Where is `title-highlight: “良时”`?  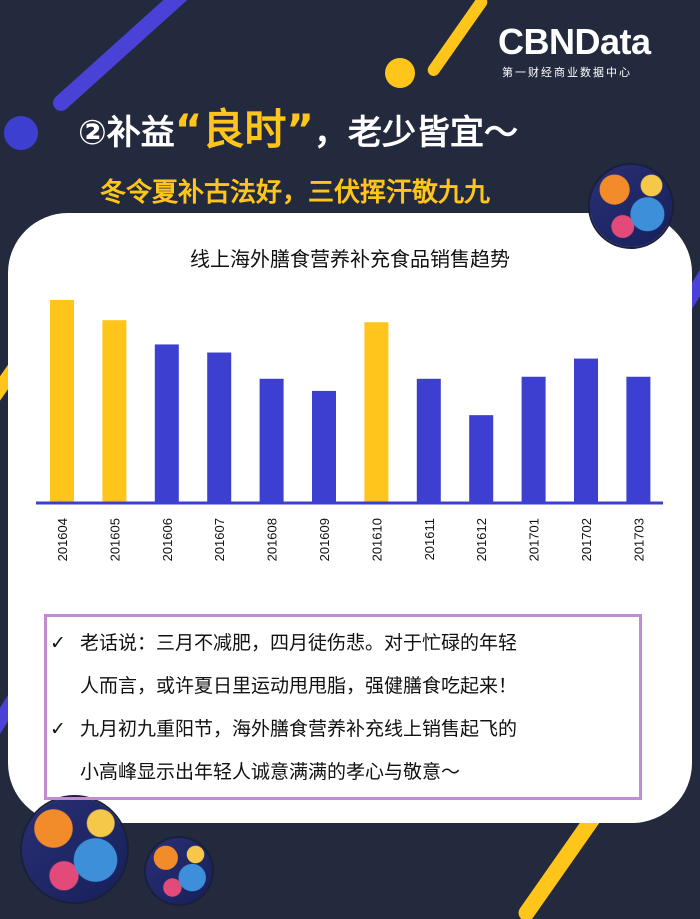 title-highlight: “良时” is located at coordinates (244, 129).